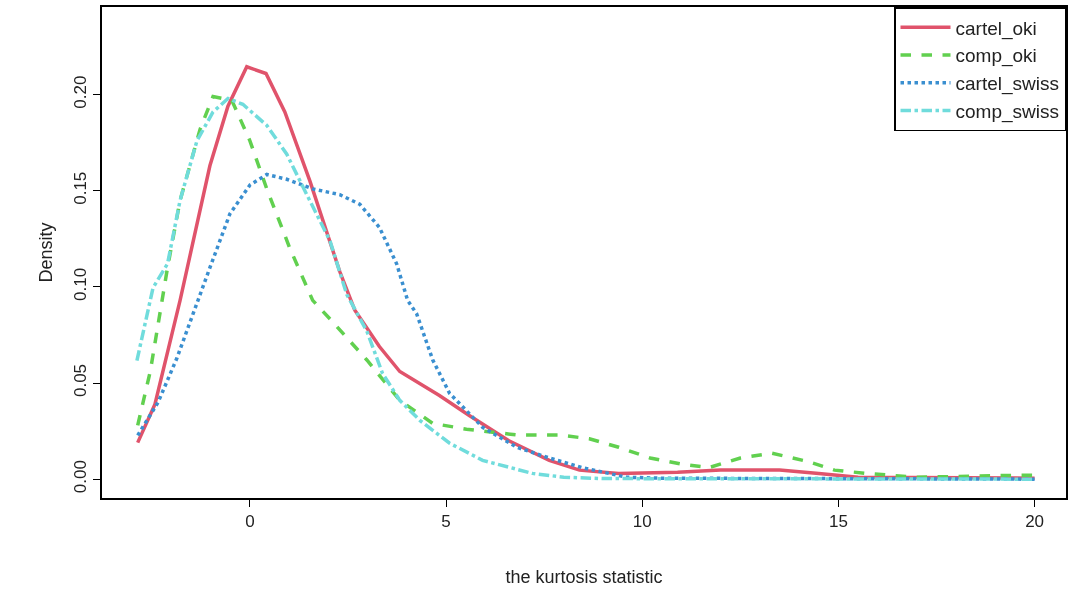 The image size is (1073, 613). Describe the element at coordinates (81, 188) in the screenshot. I see `y-tick-label: 0.15` at that location.